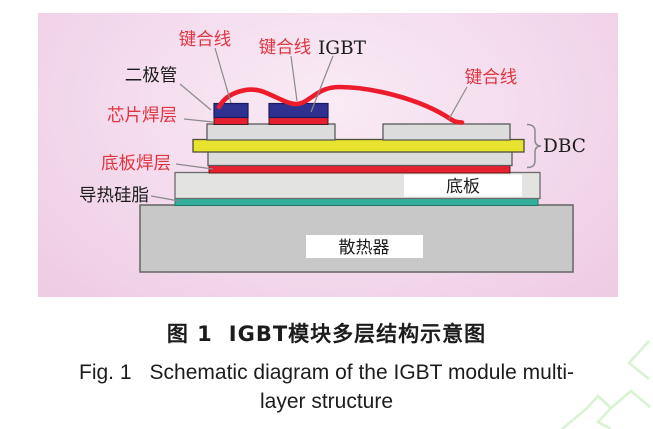 The height and width of the screenshot is (429, 653). Describe the element at coordinates (446, 132) in the screenshot. I see `dbc-top-copper-right-pad` at that location.